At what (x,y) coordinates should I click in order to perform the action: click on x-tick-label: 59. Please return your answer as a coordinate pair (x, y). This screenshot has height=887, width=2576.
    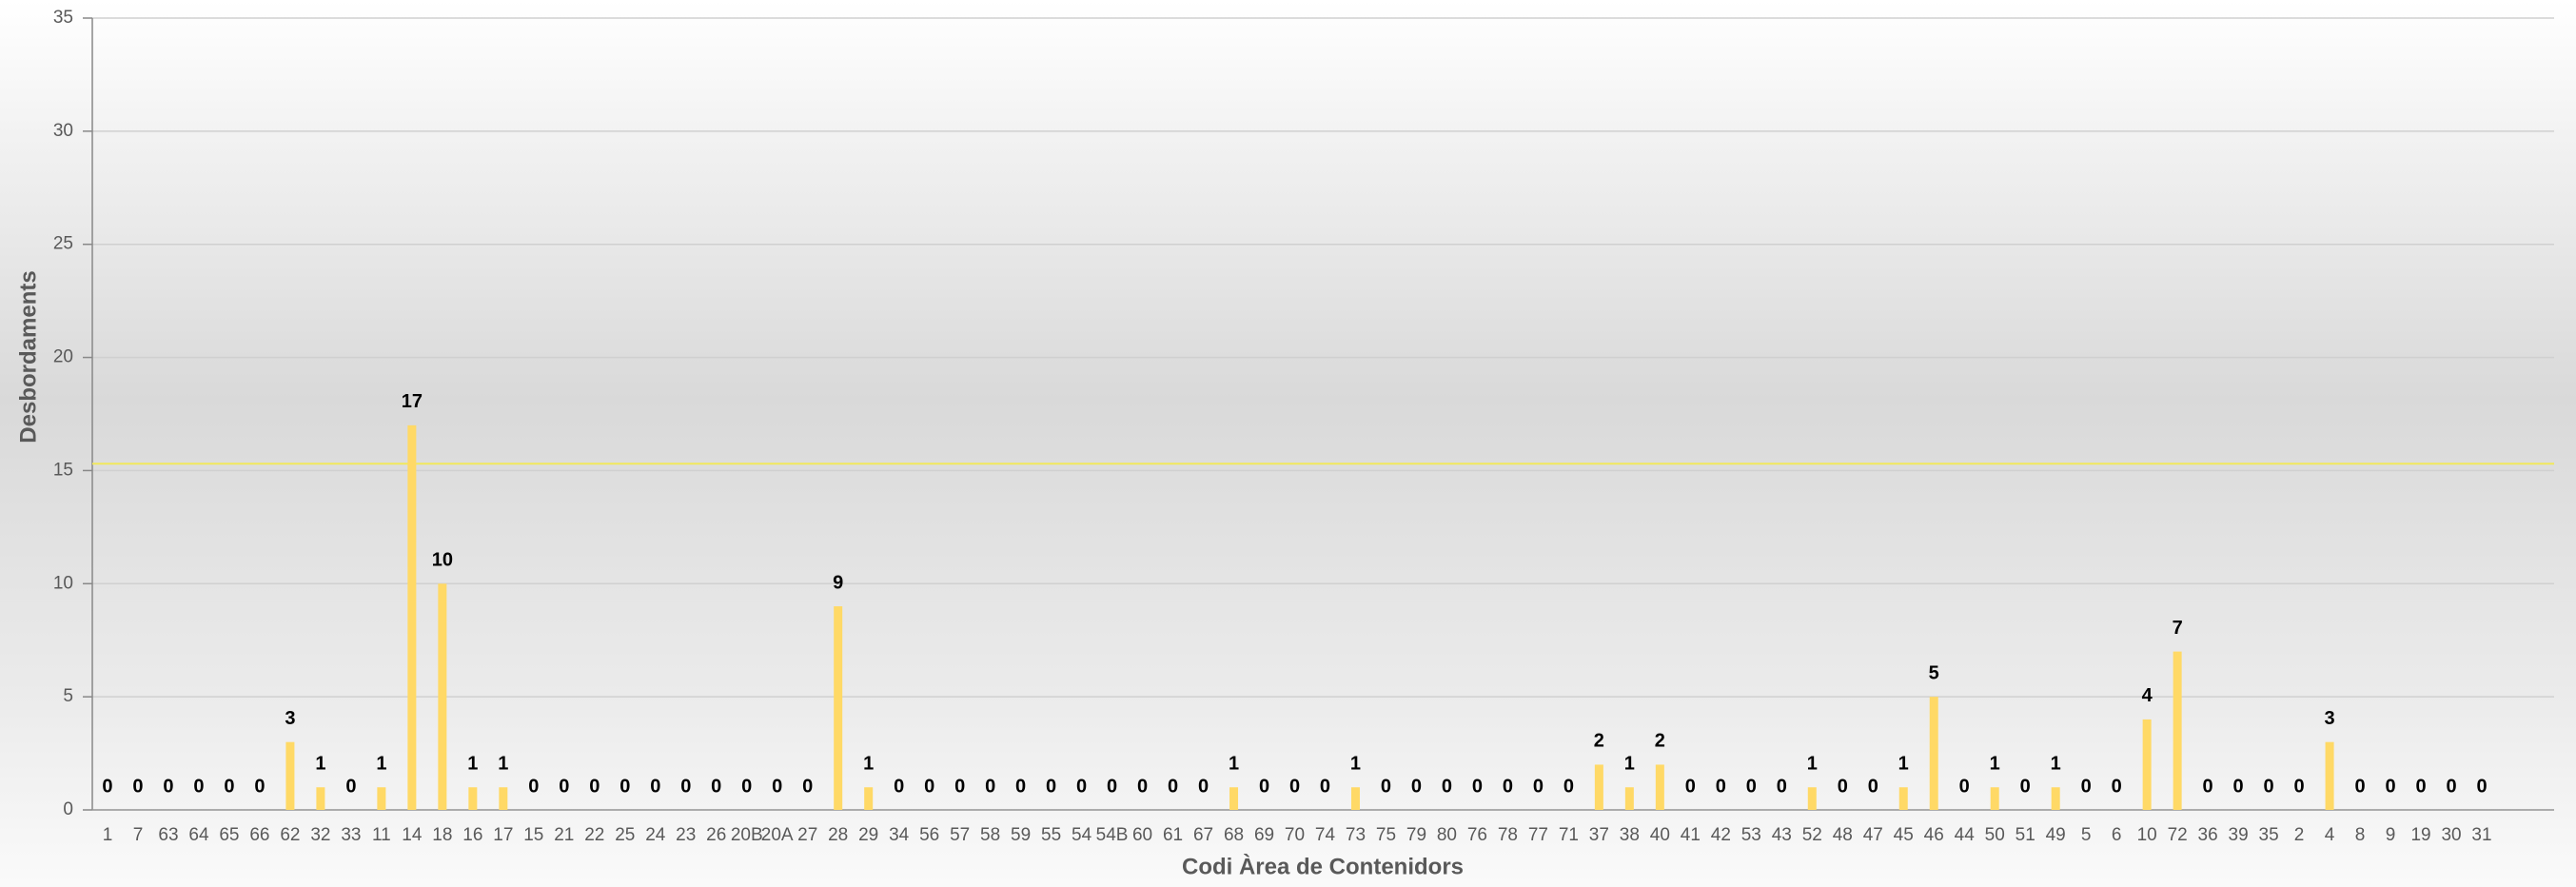
    Looking at the image, I should click on (1021, 835).